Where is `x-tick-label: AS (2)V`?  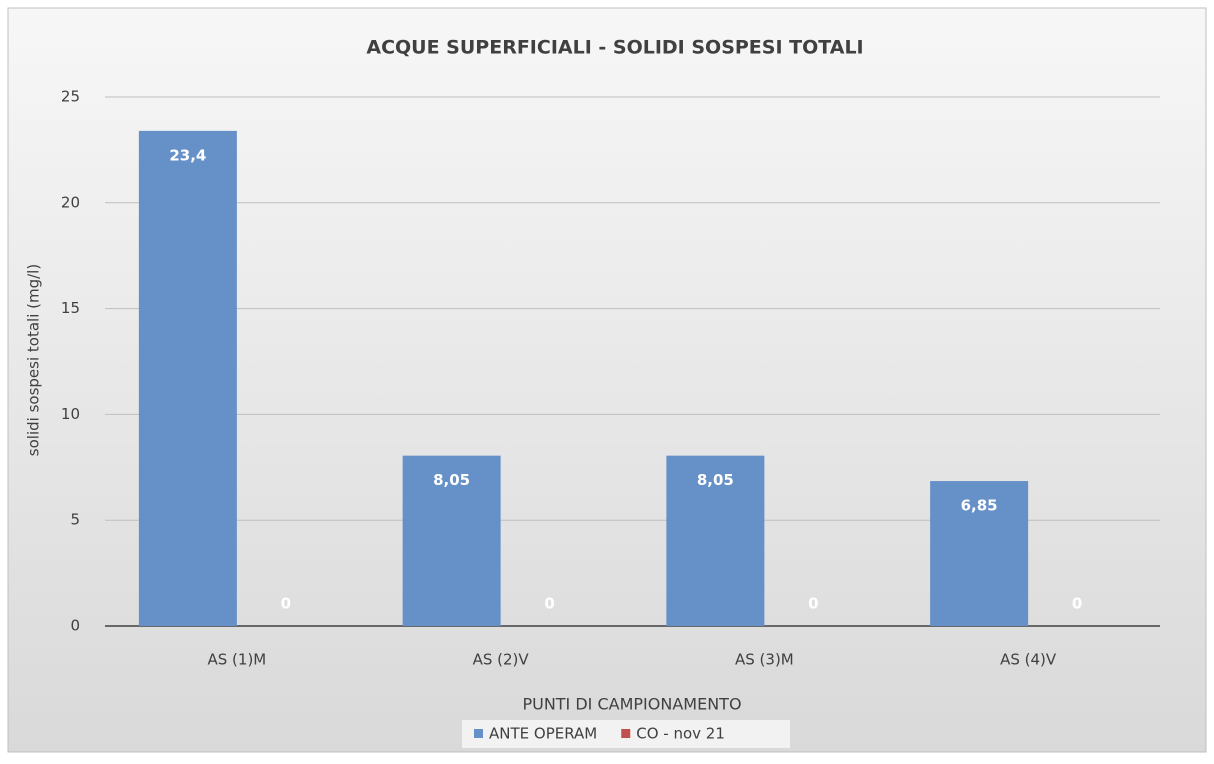 x-tick-label: AS (2)V is located at coordinates (501, 660).